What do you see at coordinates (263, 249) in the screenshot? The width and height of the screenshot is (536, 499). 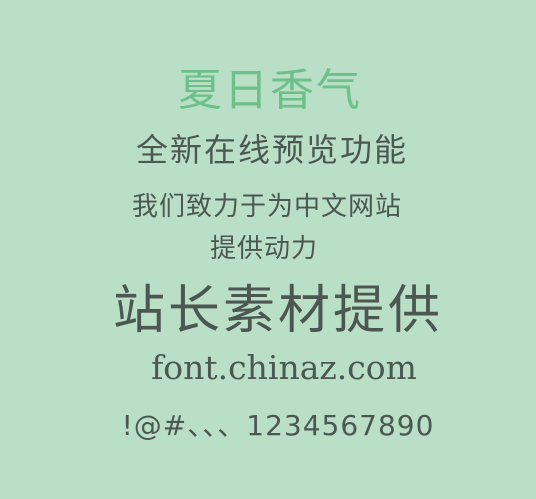 I see `sample-line-2-text: 提供动力` at bounding box center [263, 249].